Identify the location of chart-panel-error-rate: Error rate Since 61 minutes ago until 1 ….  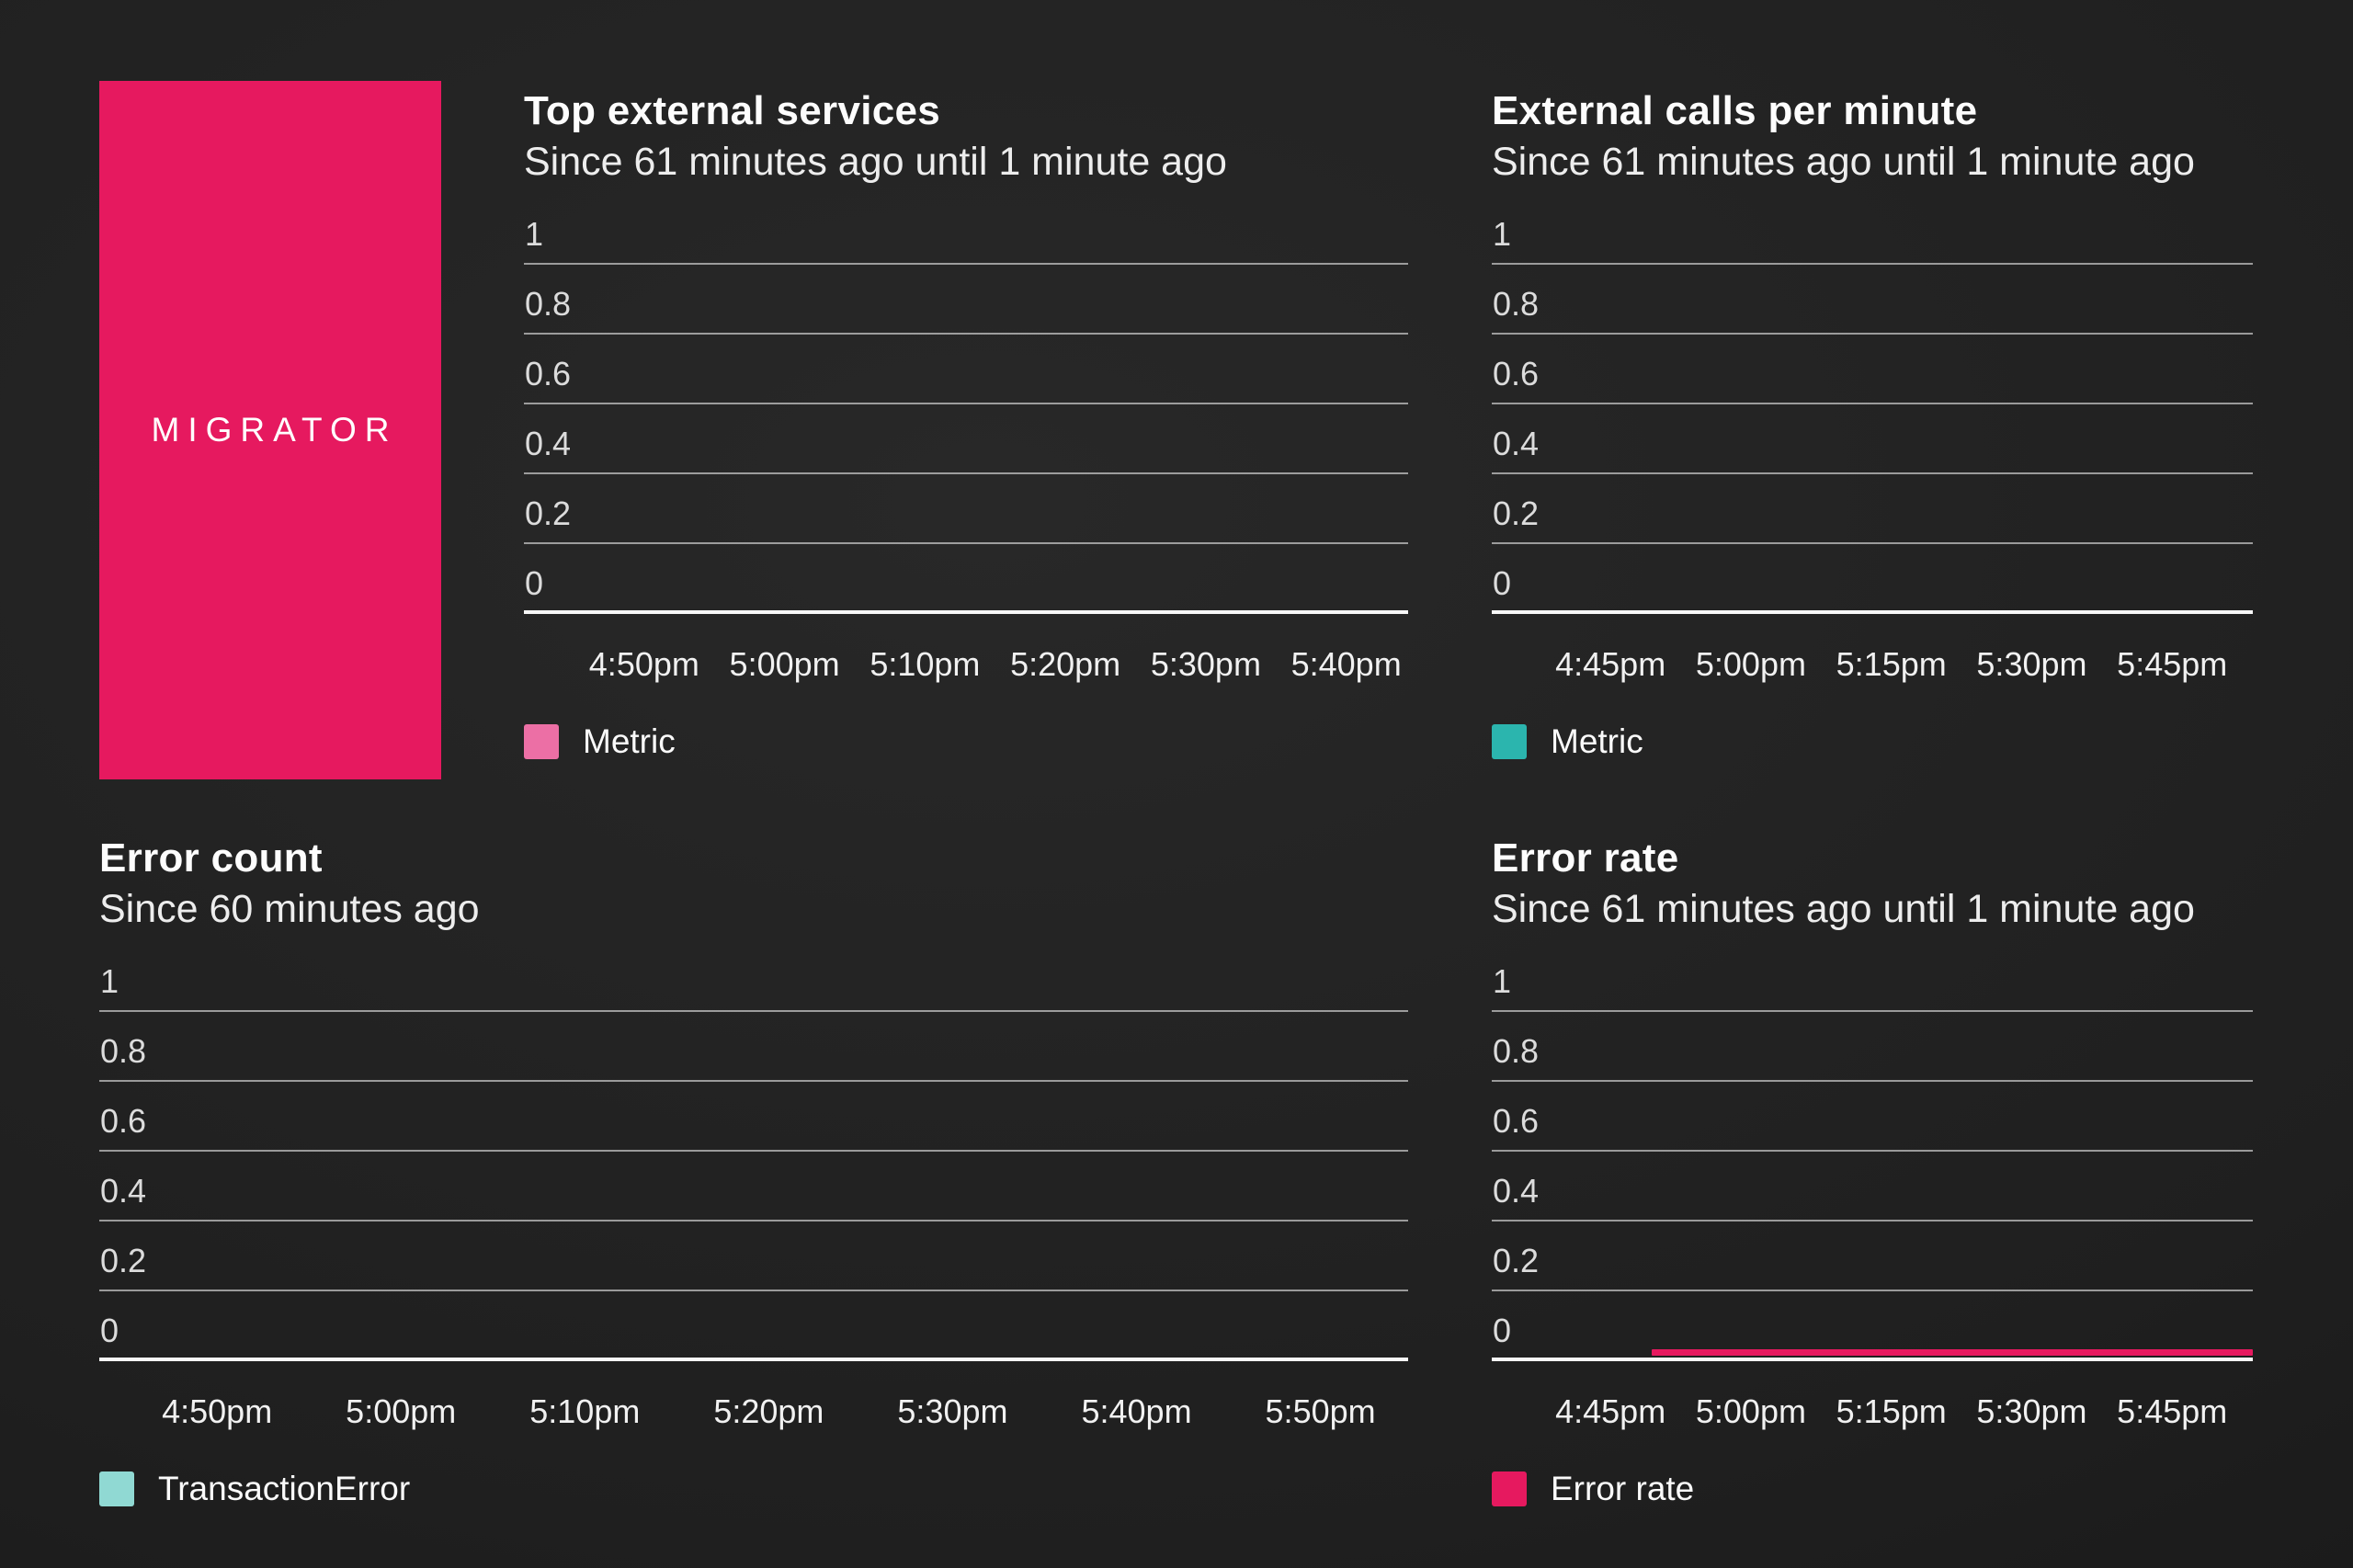
(1872, 1171).